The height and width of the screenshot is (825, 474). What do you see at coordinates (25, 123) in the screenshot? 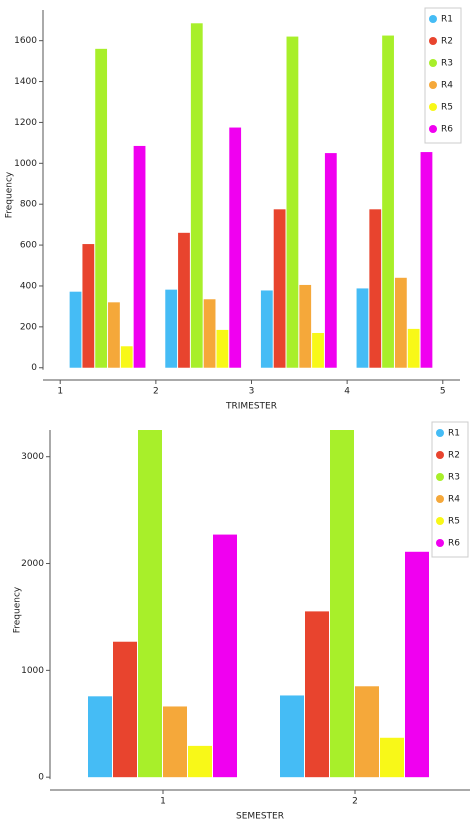
I see `y-tick-label: 1200` at bounding box center [25, 123].